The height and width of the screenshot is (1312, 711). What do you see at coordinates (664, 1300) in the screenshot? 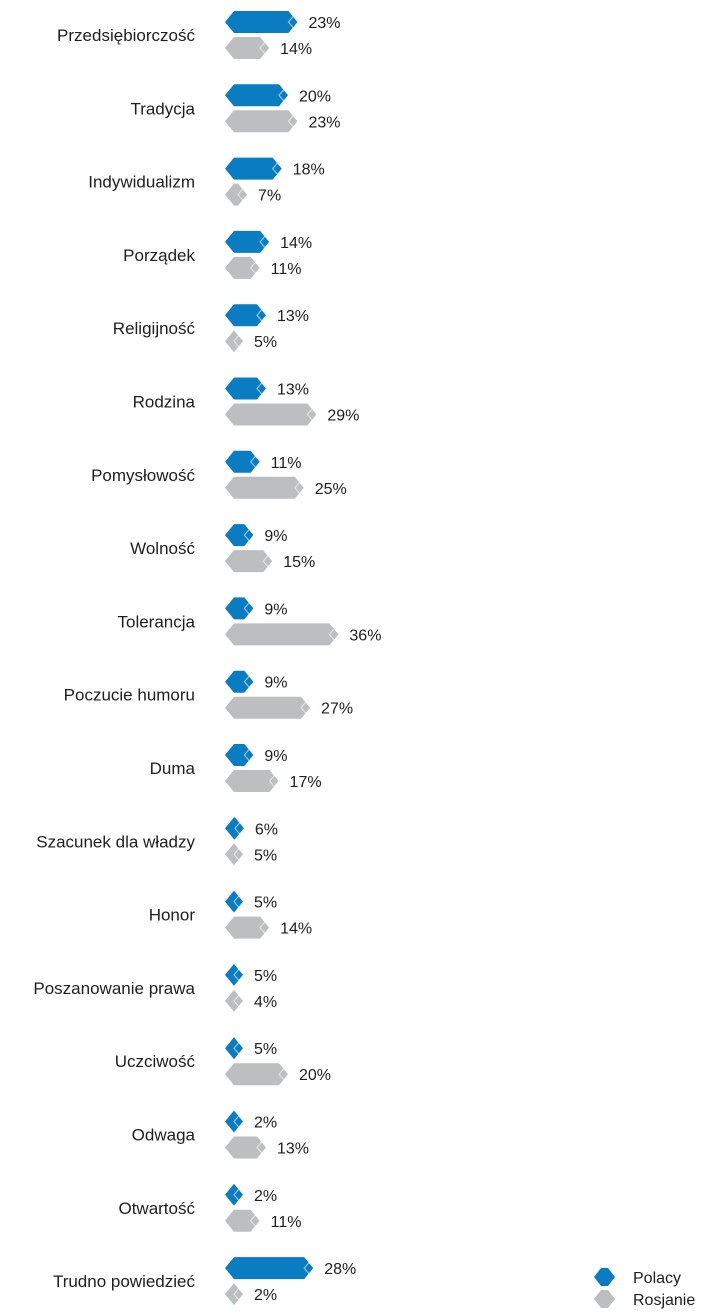
I see `legend-label-rosjanie: Rosjanie` at bounding box center [664, 1300].